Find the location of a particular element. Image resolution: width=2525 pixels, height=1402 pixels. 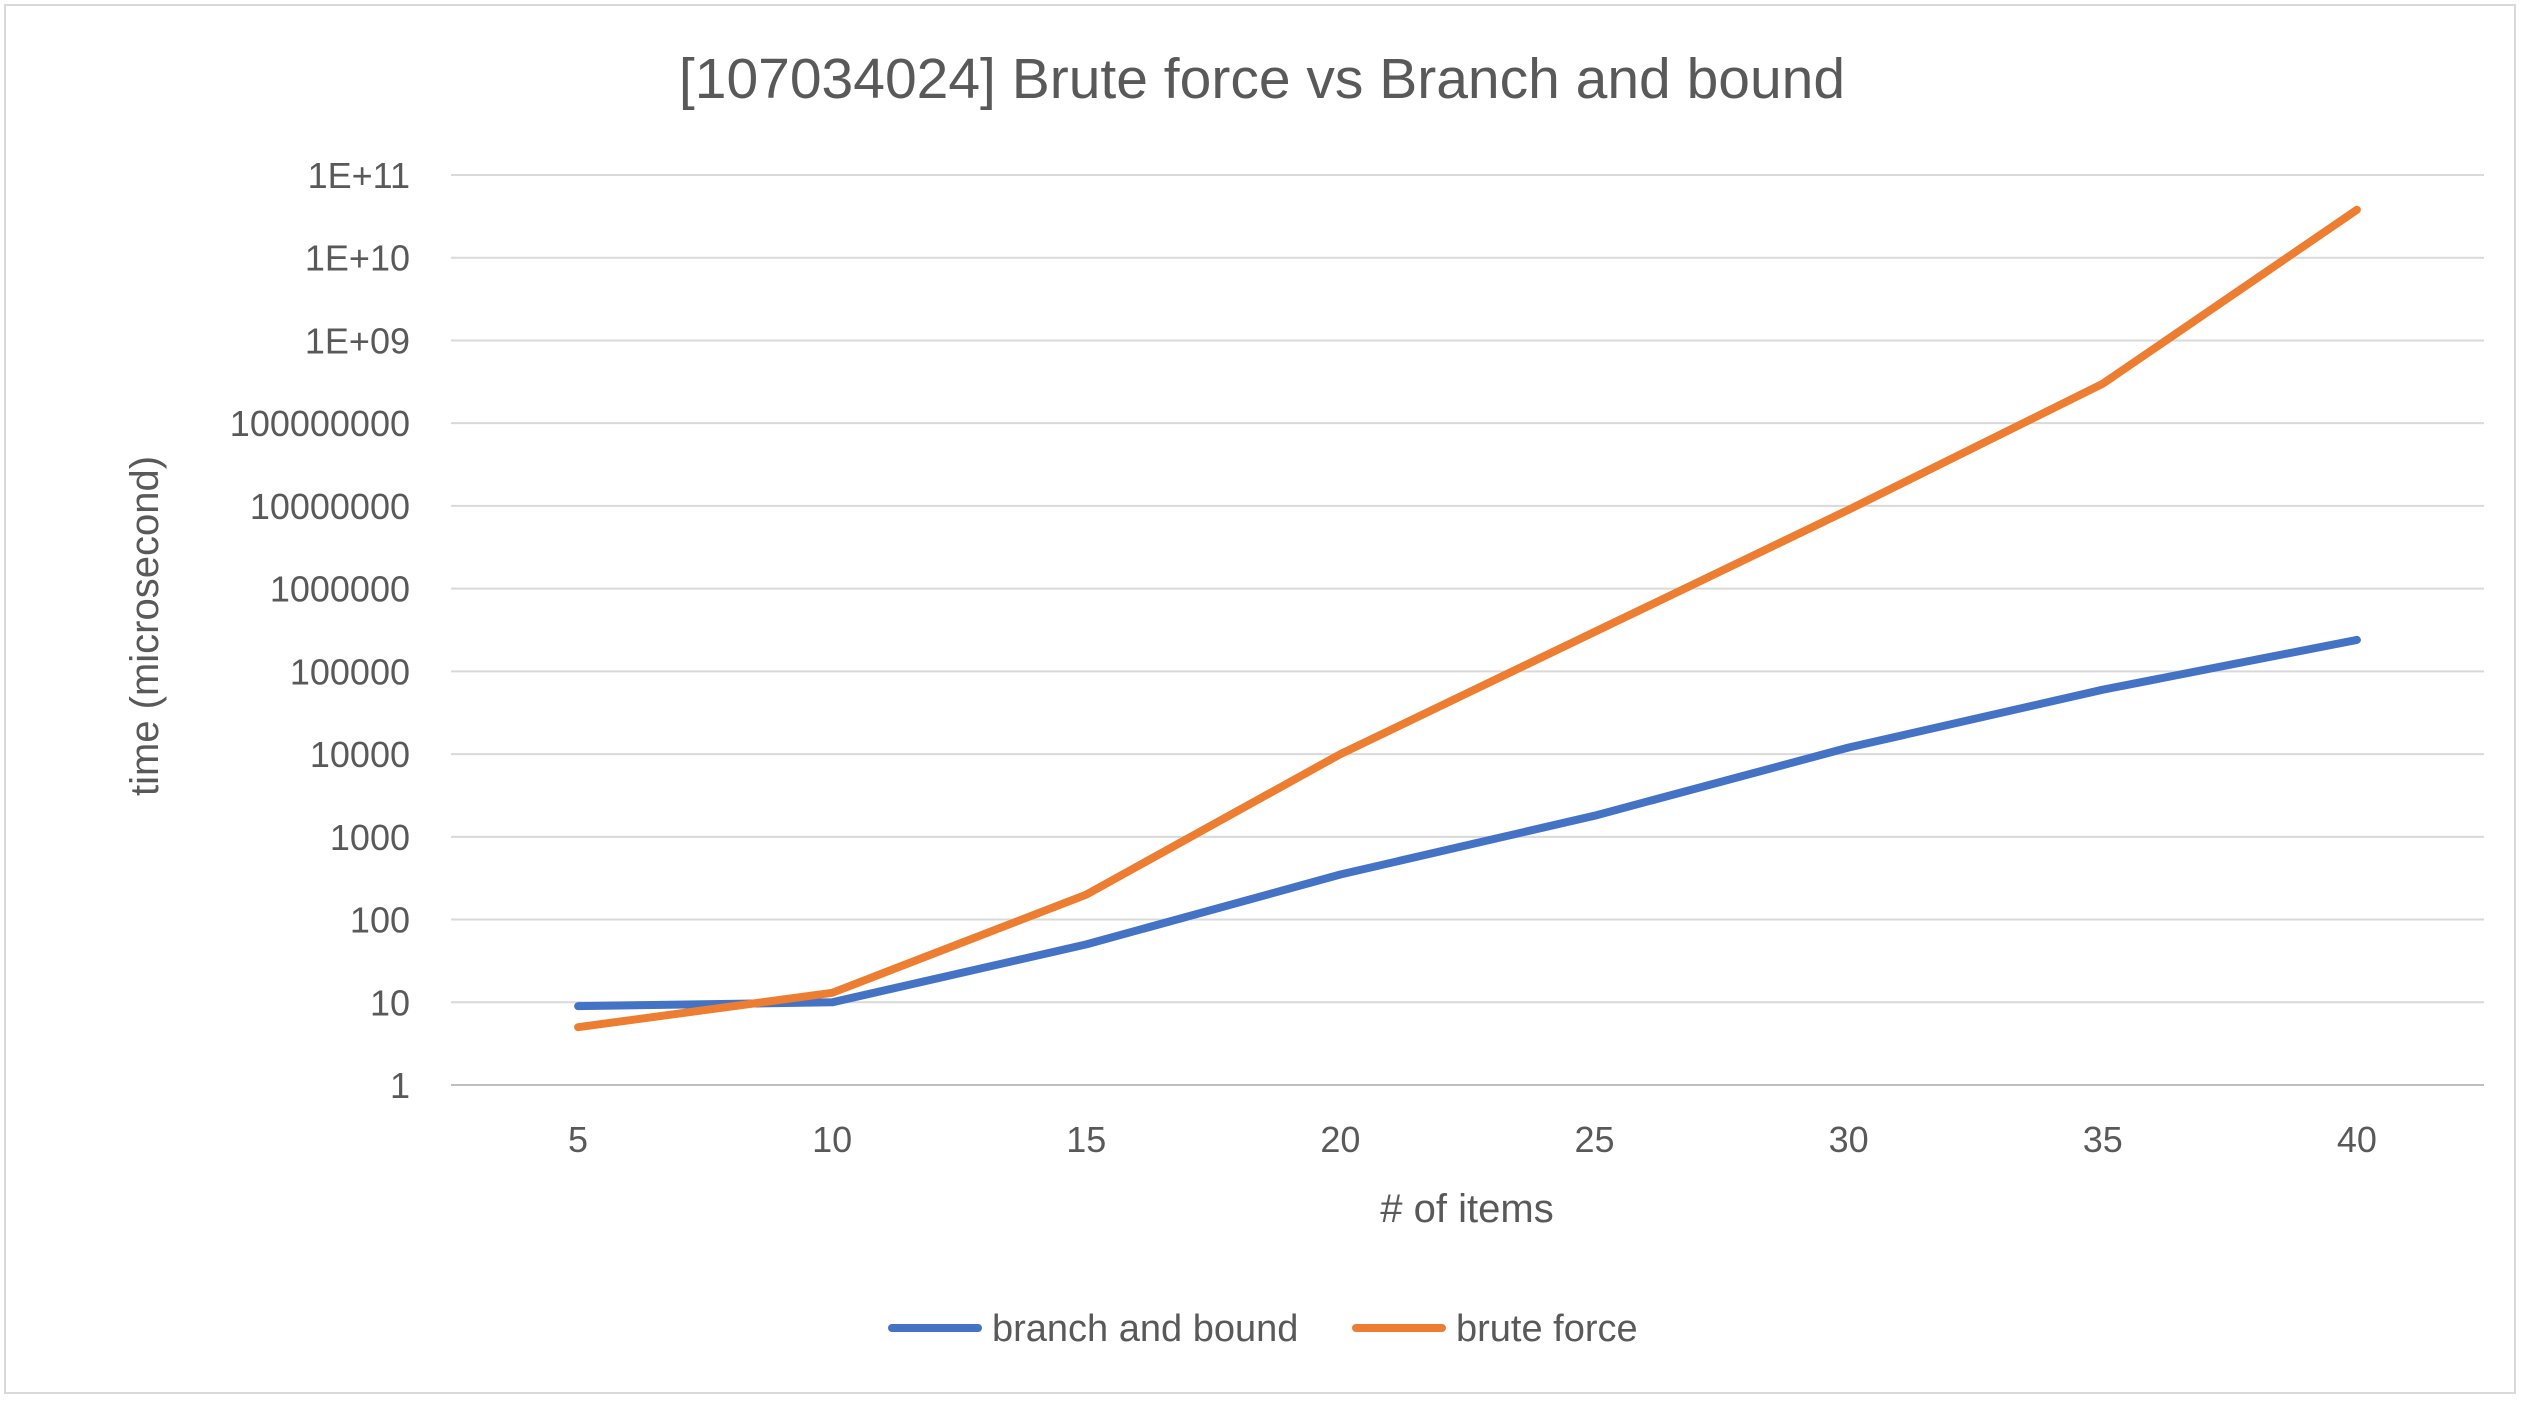

x-axis-title: # of items is located at coordinates (1466, 1209).